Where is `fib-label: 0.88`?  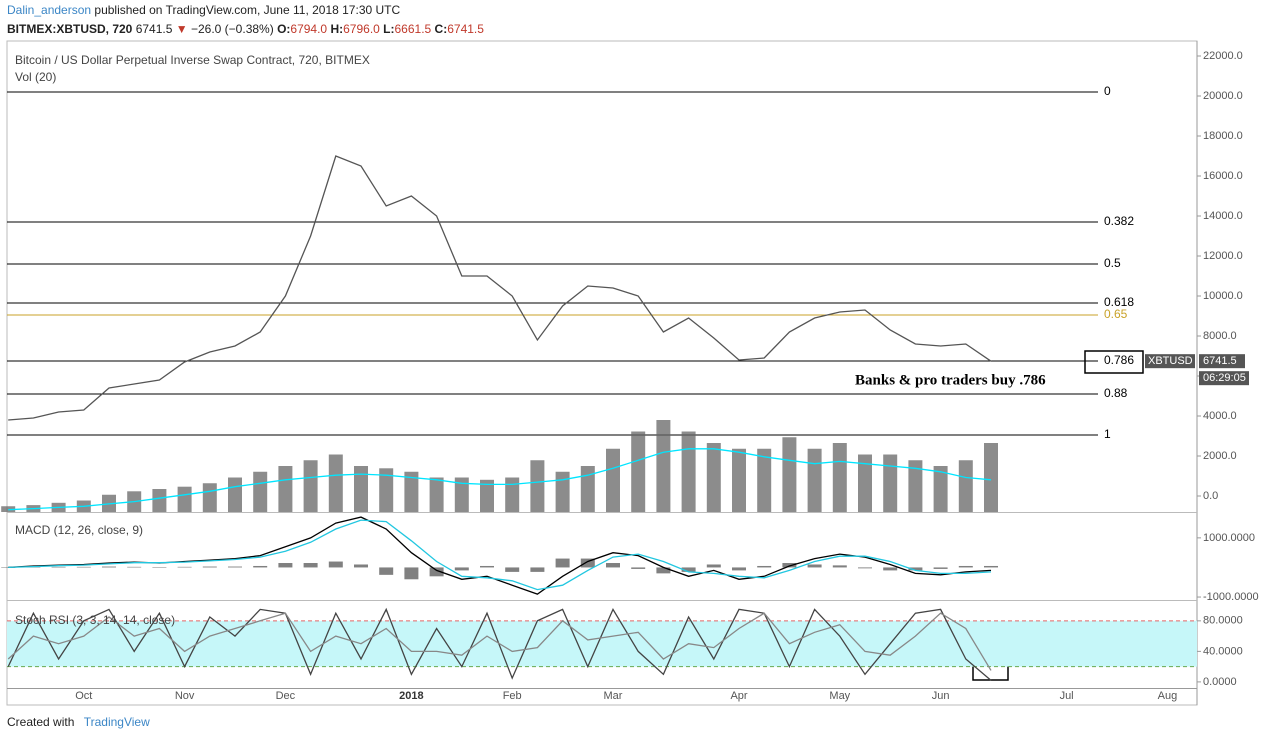 fib-label: 0.88 is located at coordinates (1116, 393).